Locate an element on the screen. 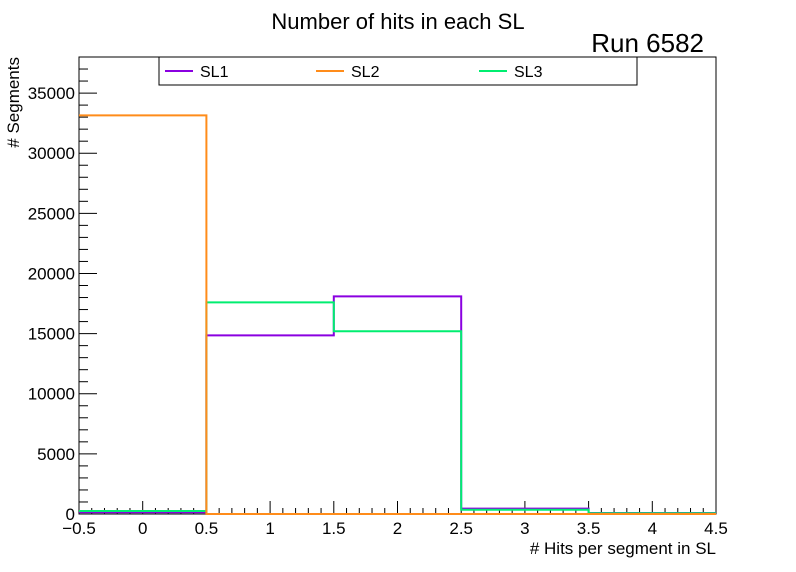 This screenshot has height=572, width=796. y-tick-label: 35000 is located at coordinates (51, 93).